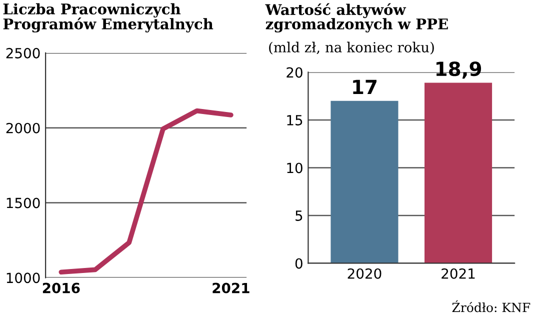 The image size is (536, 321). What do you see at coordinates (23, 203) in the screenshot?
I see `y-tick-label: 1500` at bounding box center [23, 203].